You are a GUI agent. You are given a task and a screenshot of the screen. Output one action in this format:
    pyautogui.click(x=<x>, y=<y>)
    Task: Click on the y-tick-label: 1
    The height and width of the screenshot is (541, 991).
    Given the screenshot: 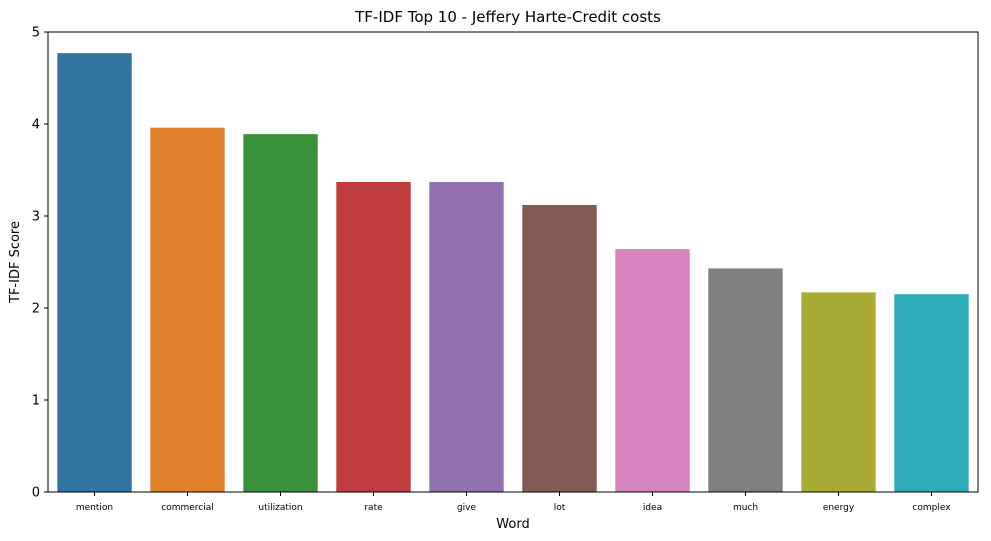 What is the action you would take?
    pyautogui.click(x=36, y=401)
    